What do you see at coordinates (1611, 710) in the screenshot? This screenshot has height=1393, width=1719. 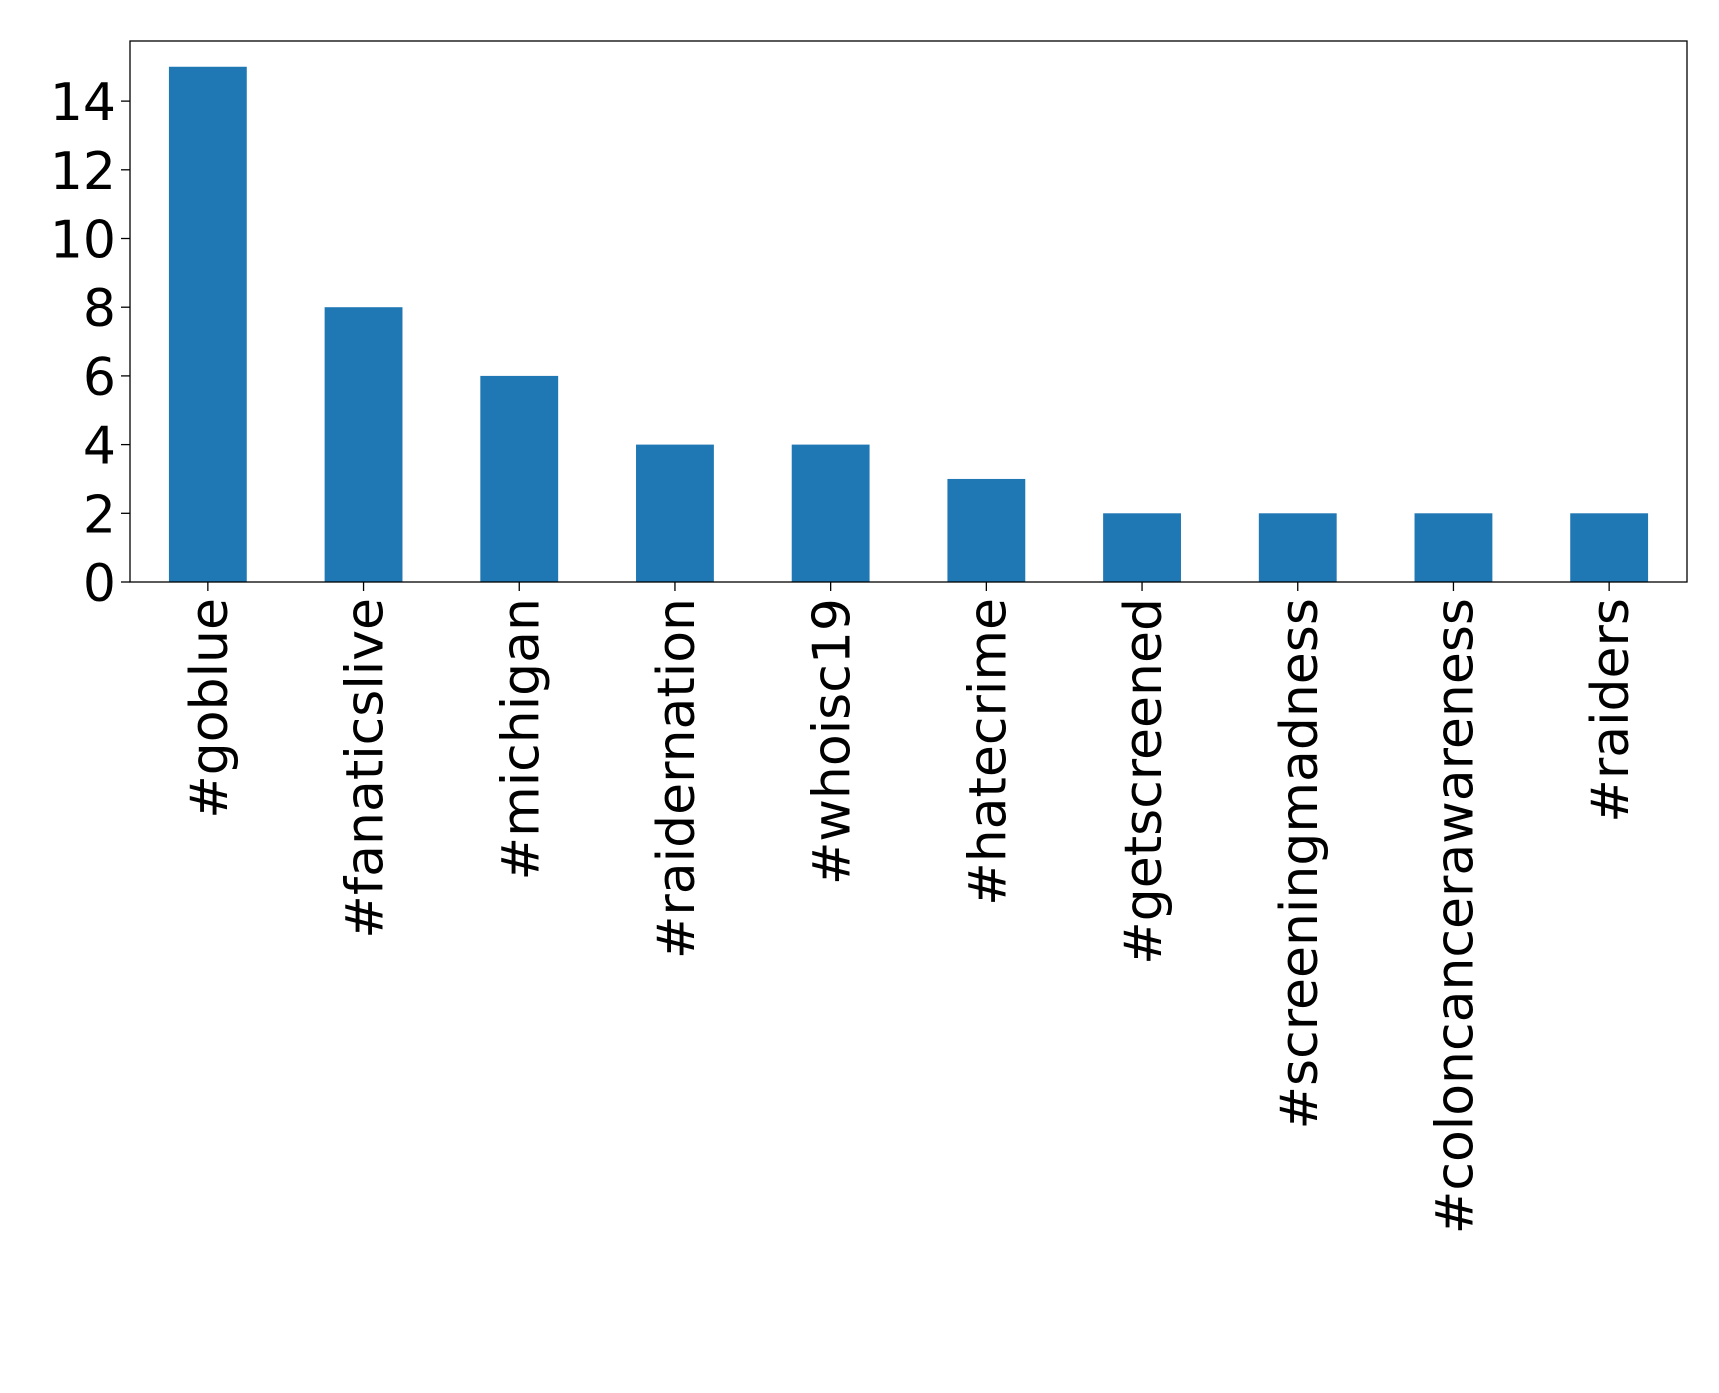 I see `x-tick-label: #raiders` at bounding box center [1611, 710].